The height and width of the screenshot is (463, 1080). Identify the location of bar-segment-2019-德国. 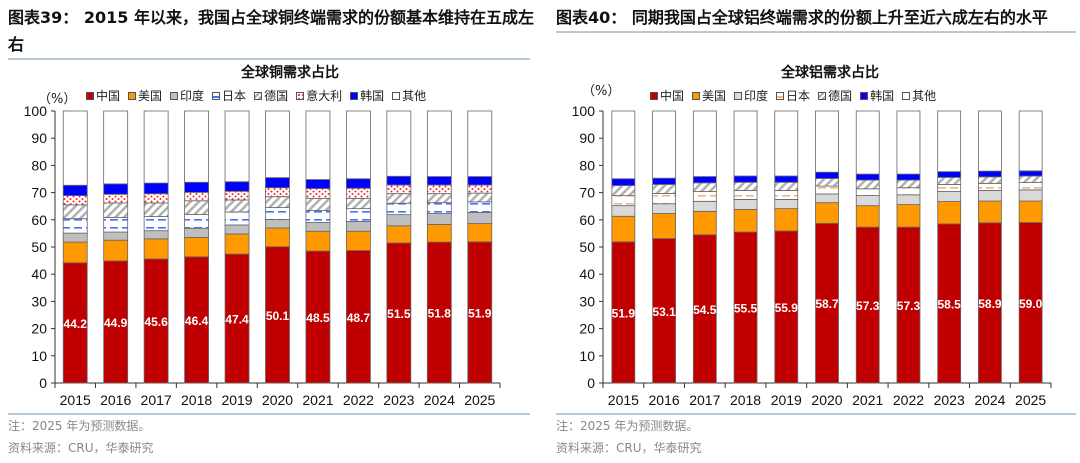
(786, 186).